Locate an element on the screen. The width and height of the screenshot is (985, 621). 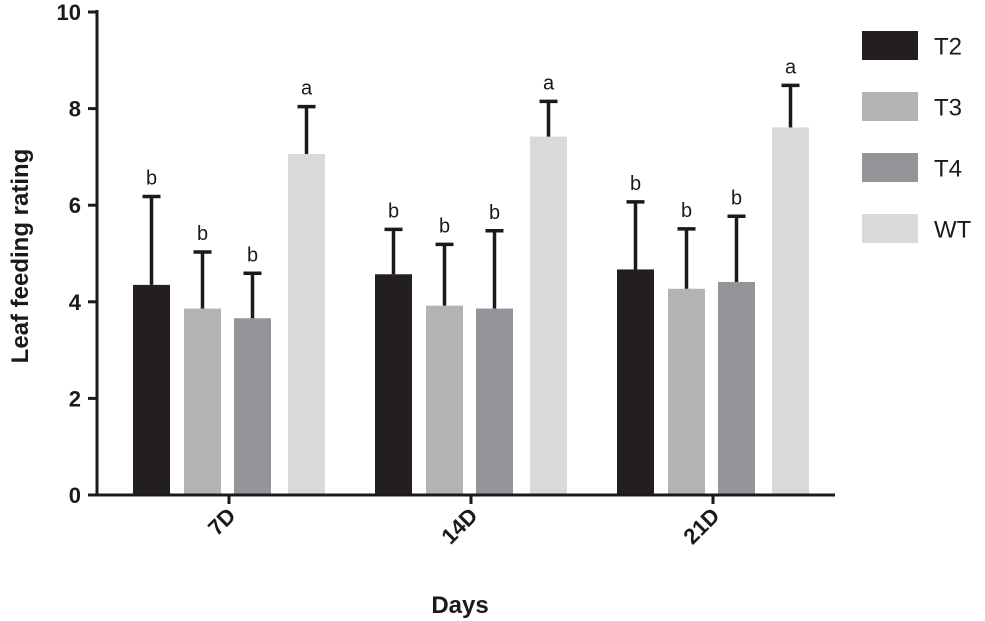
bar-t2-7d is located at coordinates (151, 389).